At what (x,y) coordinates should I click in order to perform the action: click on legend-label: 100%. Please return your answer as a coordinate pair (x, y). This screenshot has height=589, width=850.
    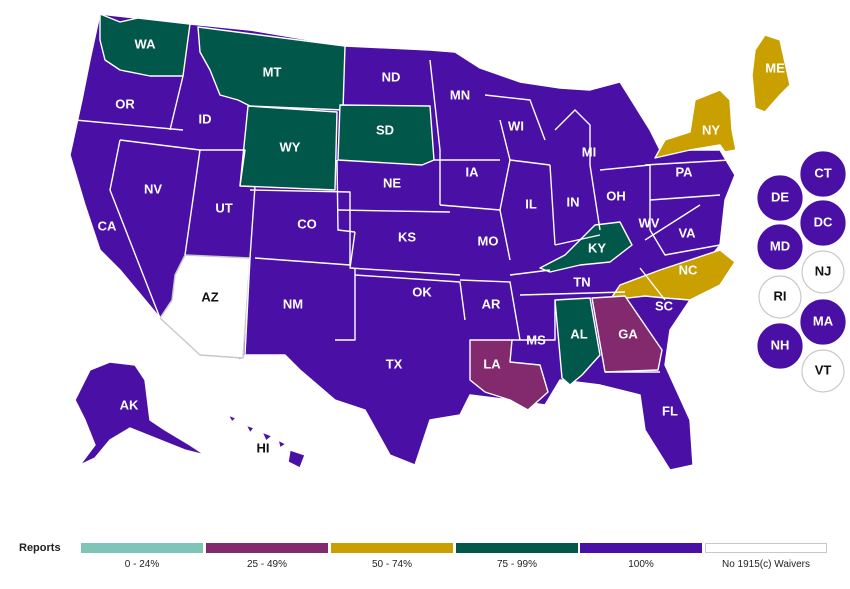
    Looking at the image, I should click on (641, 564).